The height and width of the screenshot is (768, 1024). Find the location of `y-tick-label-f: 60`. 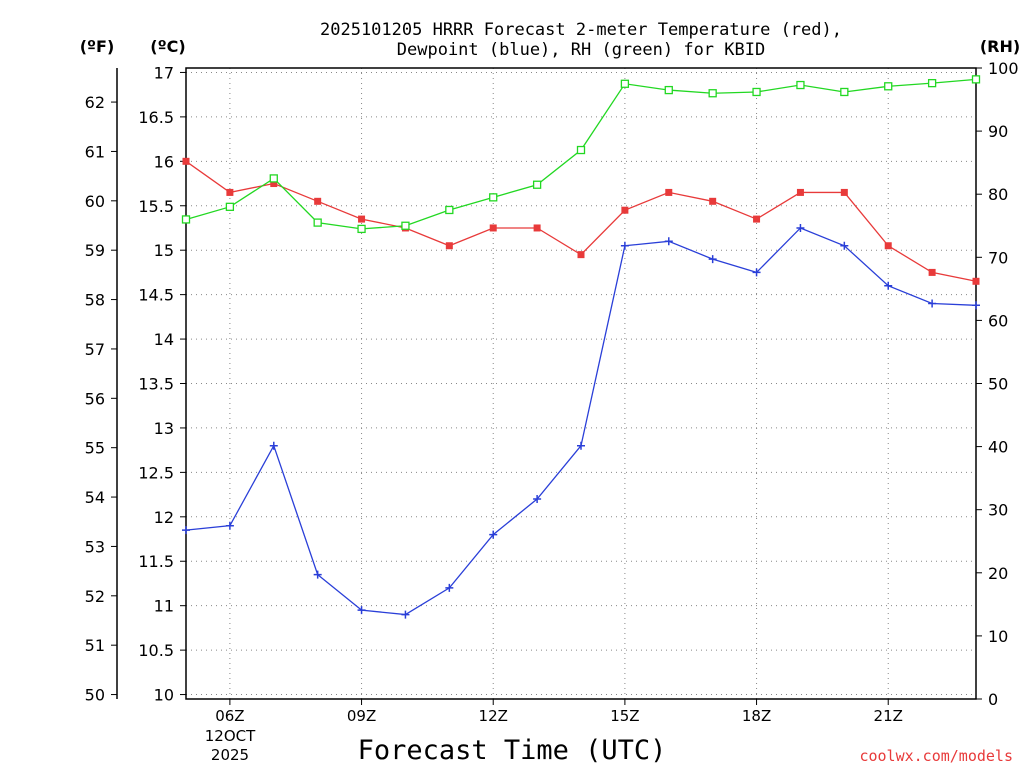

y-tick-label-f: 60 is located at coordinates (95, 201).